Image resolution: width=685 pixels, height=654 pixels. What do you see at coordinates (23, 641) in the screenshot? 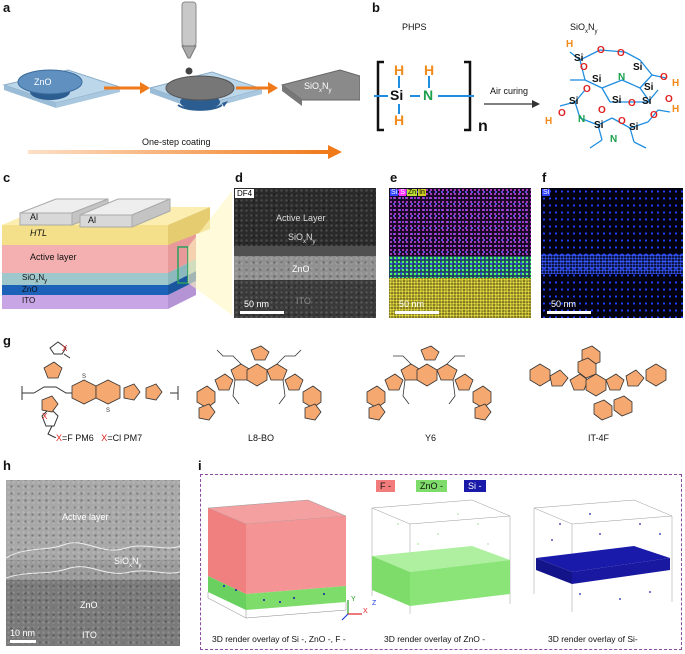
I see `scale-bar-h` at bounding box center [23, 641].